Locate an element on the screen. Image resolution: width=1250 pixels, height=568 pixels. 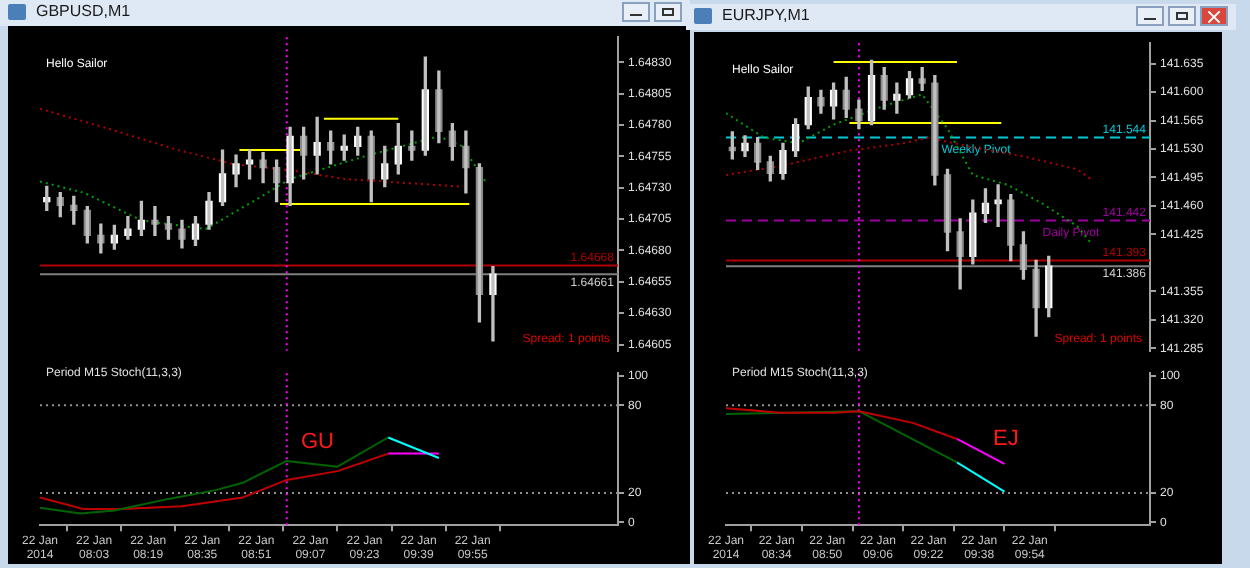
chart-title: GBPUSD,M1 is located at coordinates (83, 11).